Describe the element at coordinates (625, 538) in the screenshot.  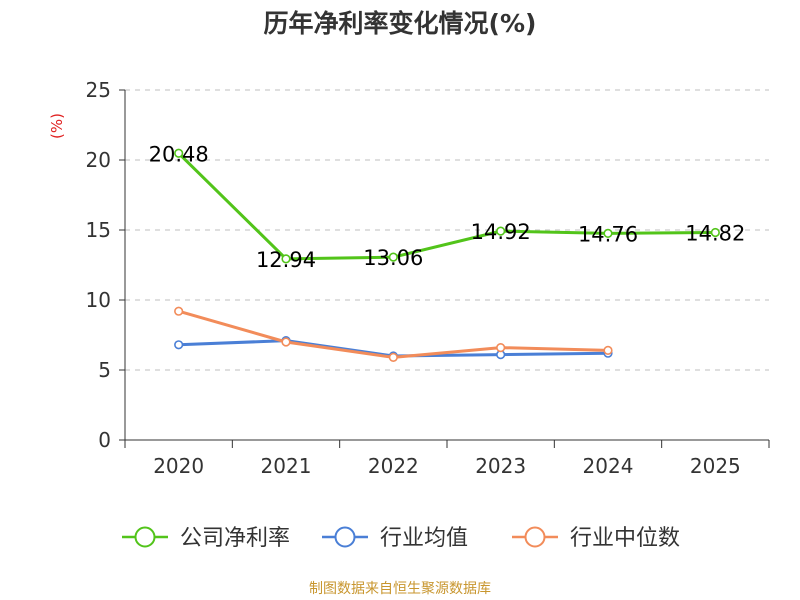
I see `legend-label-2: 行业中位数` at that location.